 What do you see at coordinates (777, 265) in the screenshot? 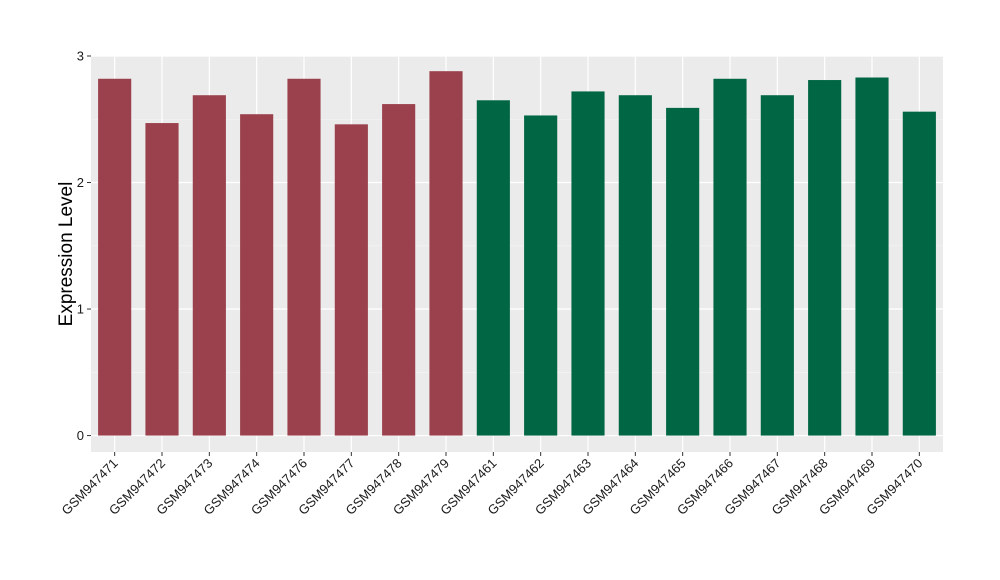
I see `bar-GSM947467` at bounding box center [777, 265].